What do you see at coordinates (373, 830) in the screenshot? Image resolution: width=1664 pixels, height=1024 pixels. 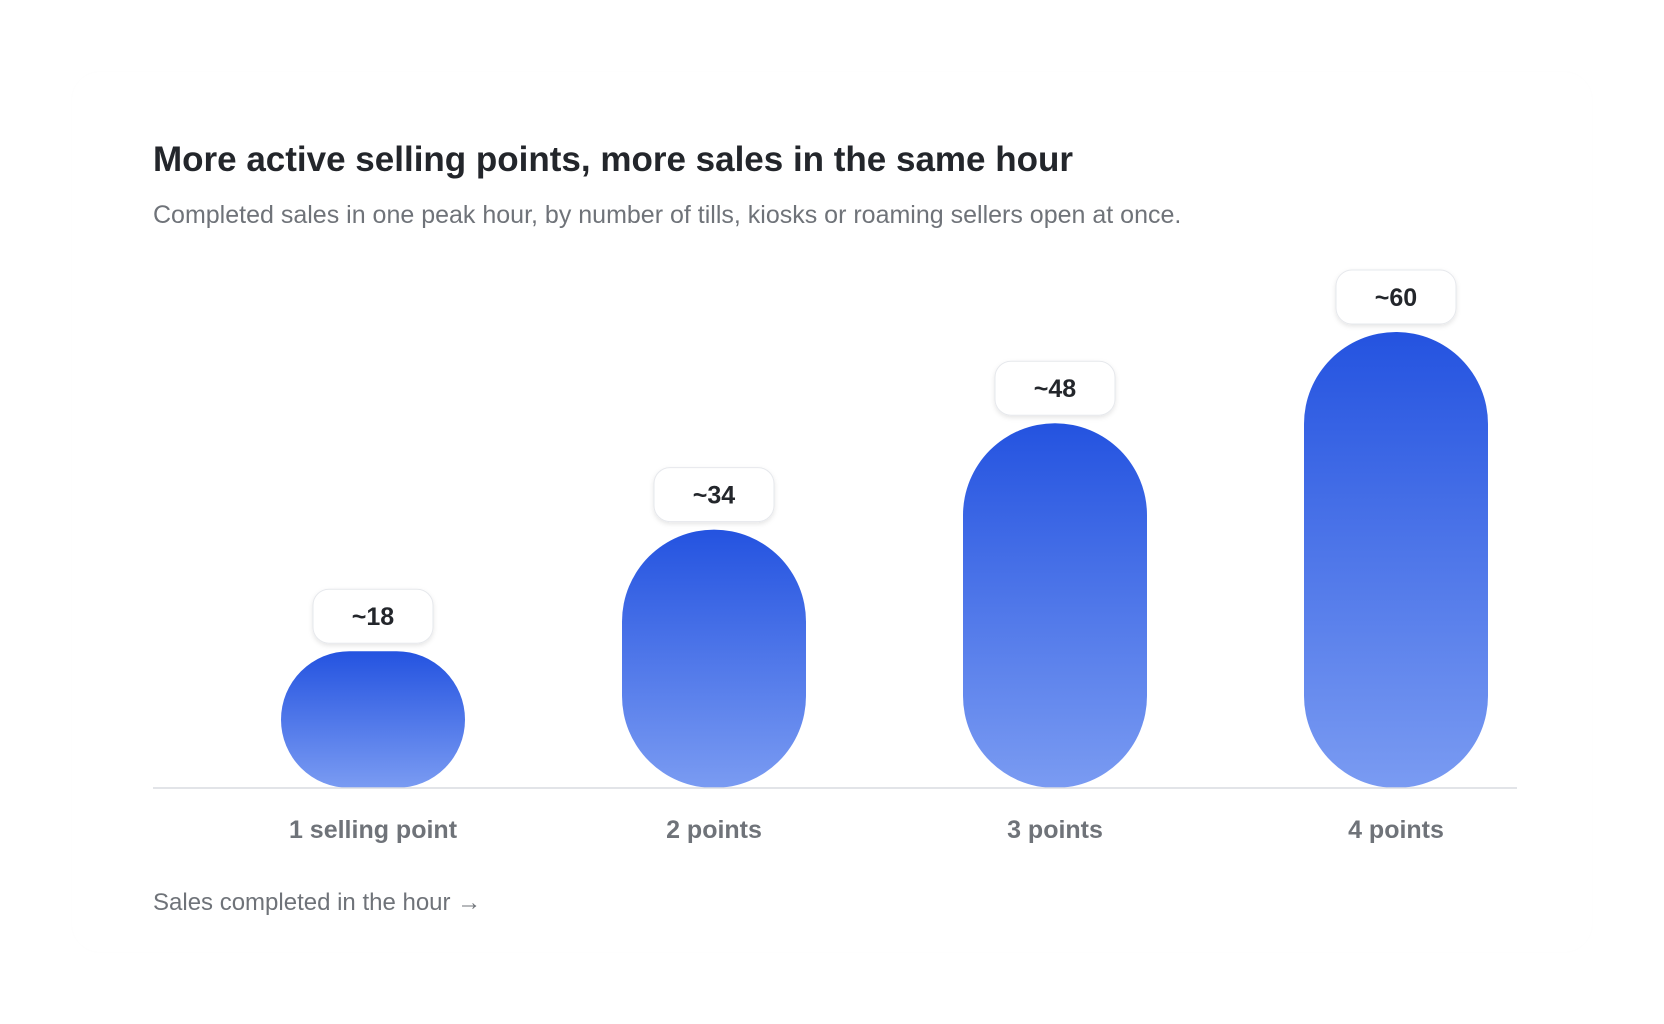 I see `category-label-1: 1 selling point` at bounding box center [373, 830].